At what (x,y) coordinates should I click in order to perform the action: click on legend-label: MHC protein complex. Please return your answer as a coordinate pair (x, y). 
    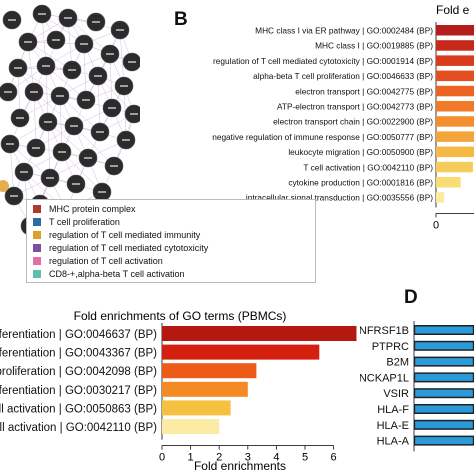
    Looking at the image, I should click on (92, 208).